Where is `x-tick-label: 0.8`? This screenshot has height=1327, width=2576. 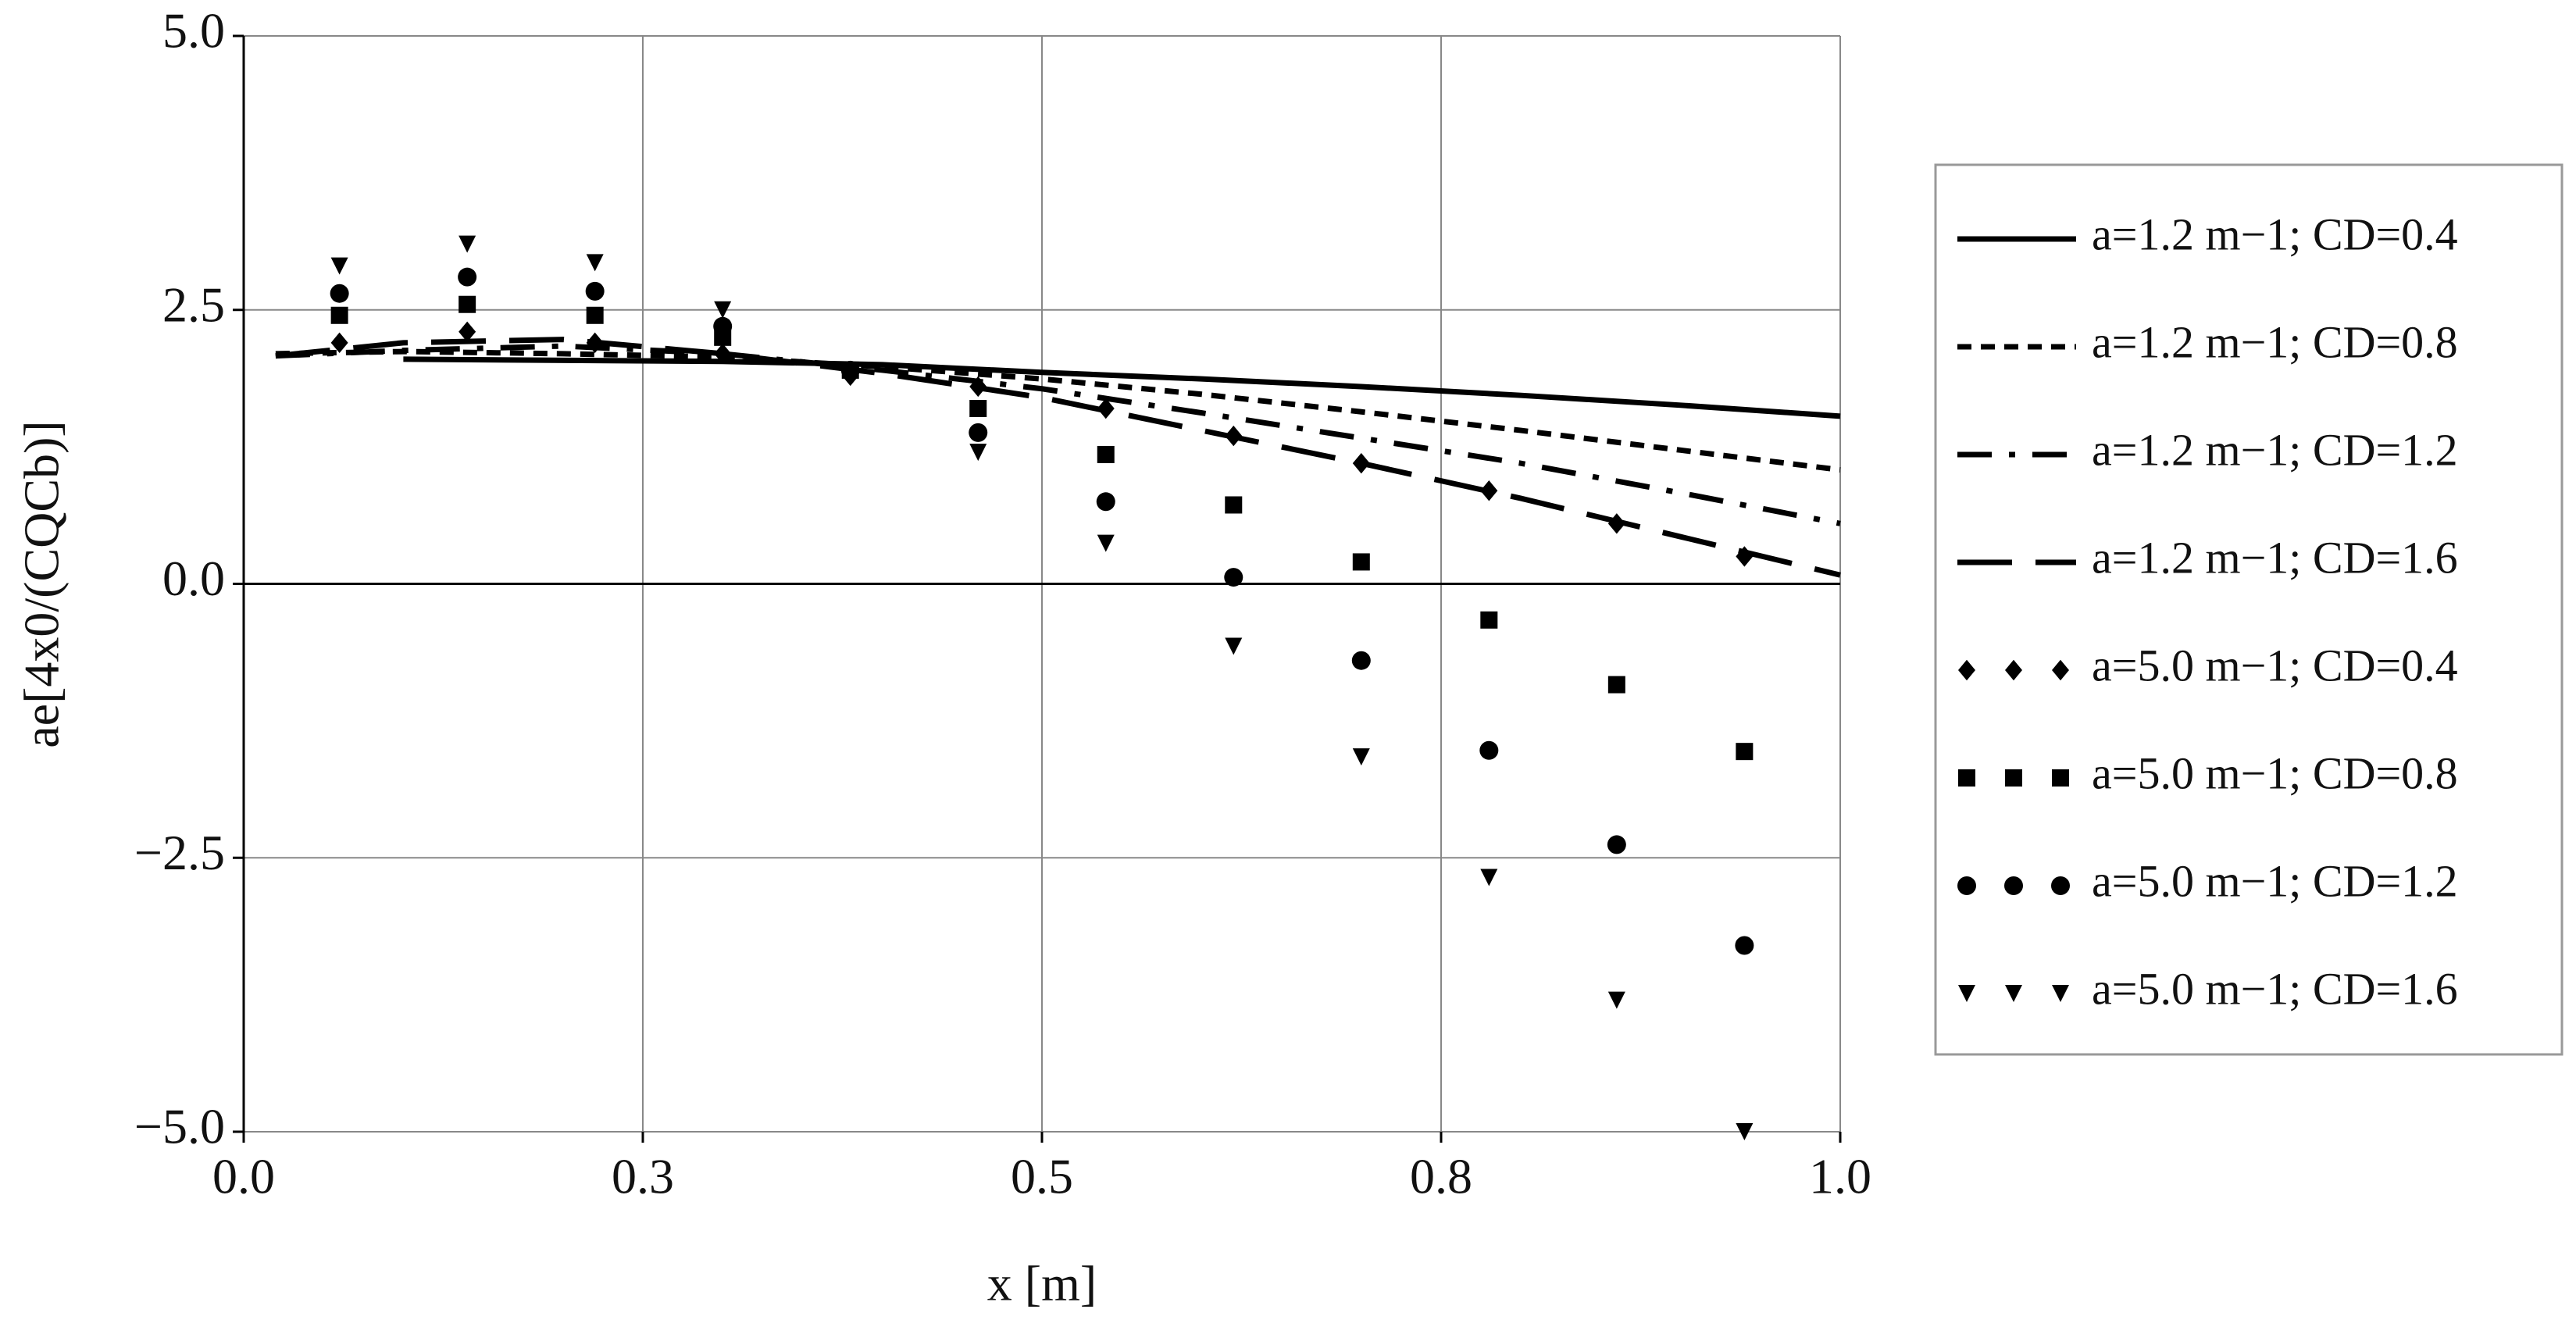 x-tick-label: 0.8 is located at coordinates (1441, 1176).